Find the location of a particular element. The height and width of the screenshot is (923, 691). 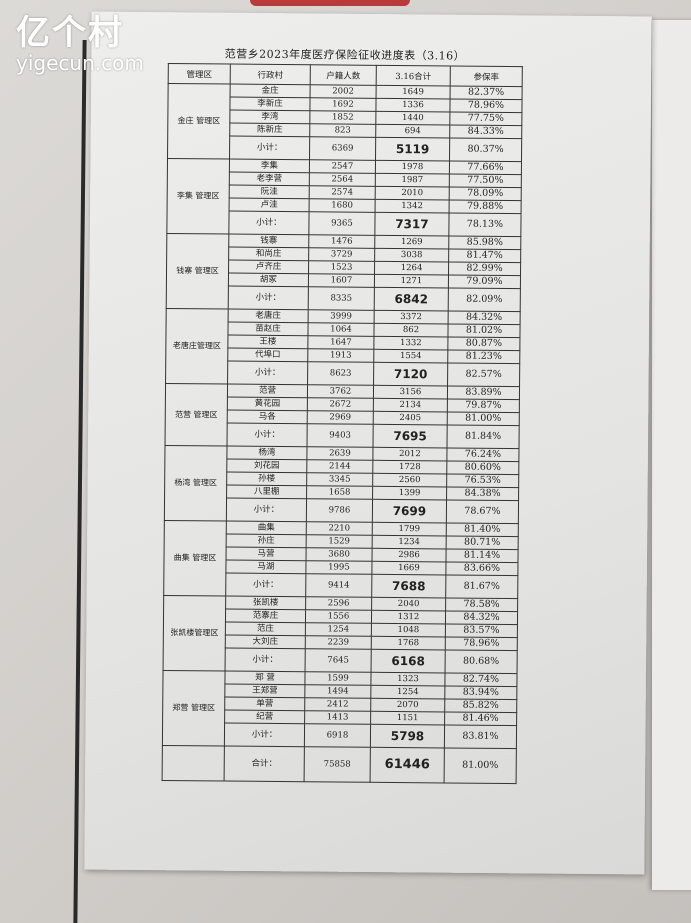

subtotal-rate: 80.68% is located at coordinates (481, 661).